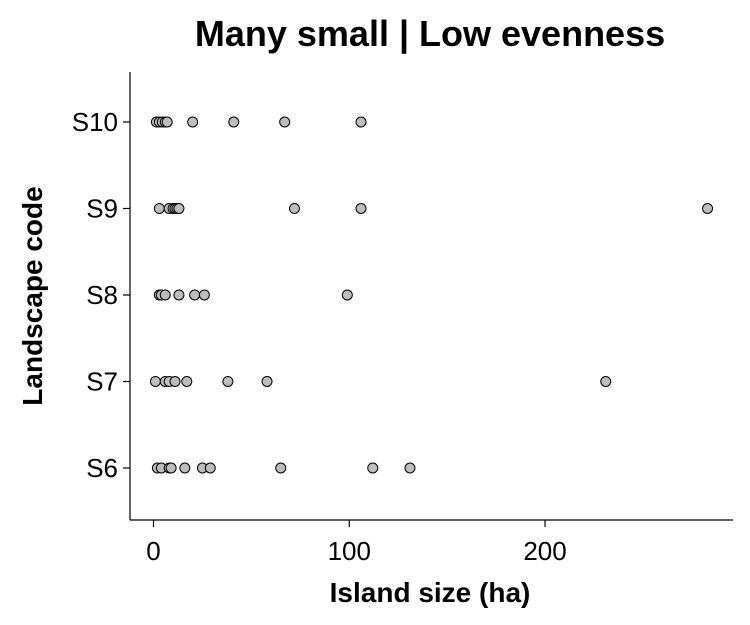 This screenshot has height=625, width=750. I want to click on x-tick-label: 0, so click(153, 551).